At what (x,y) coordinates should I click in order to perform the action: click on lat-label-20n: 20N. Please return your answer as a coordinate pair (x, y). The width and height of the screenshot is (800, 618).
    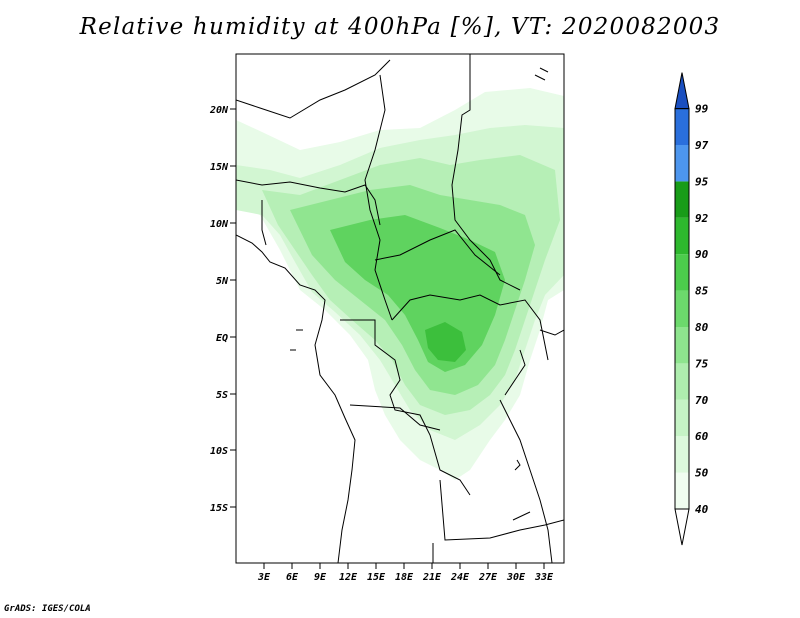
    Looking at the image, I should click on (219, 110).